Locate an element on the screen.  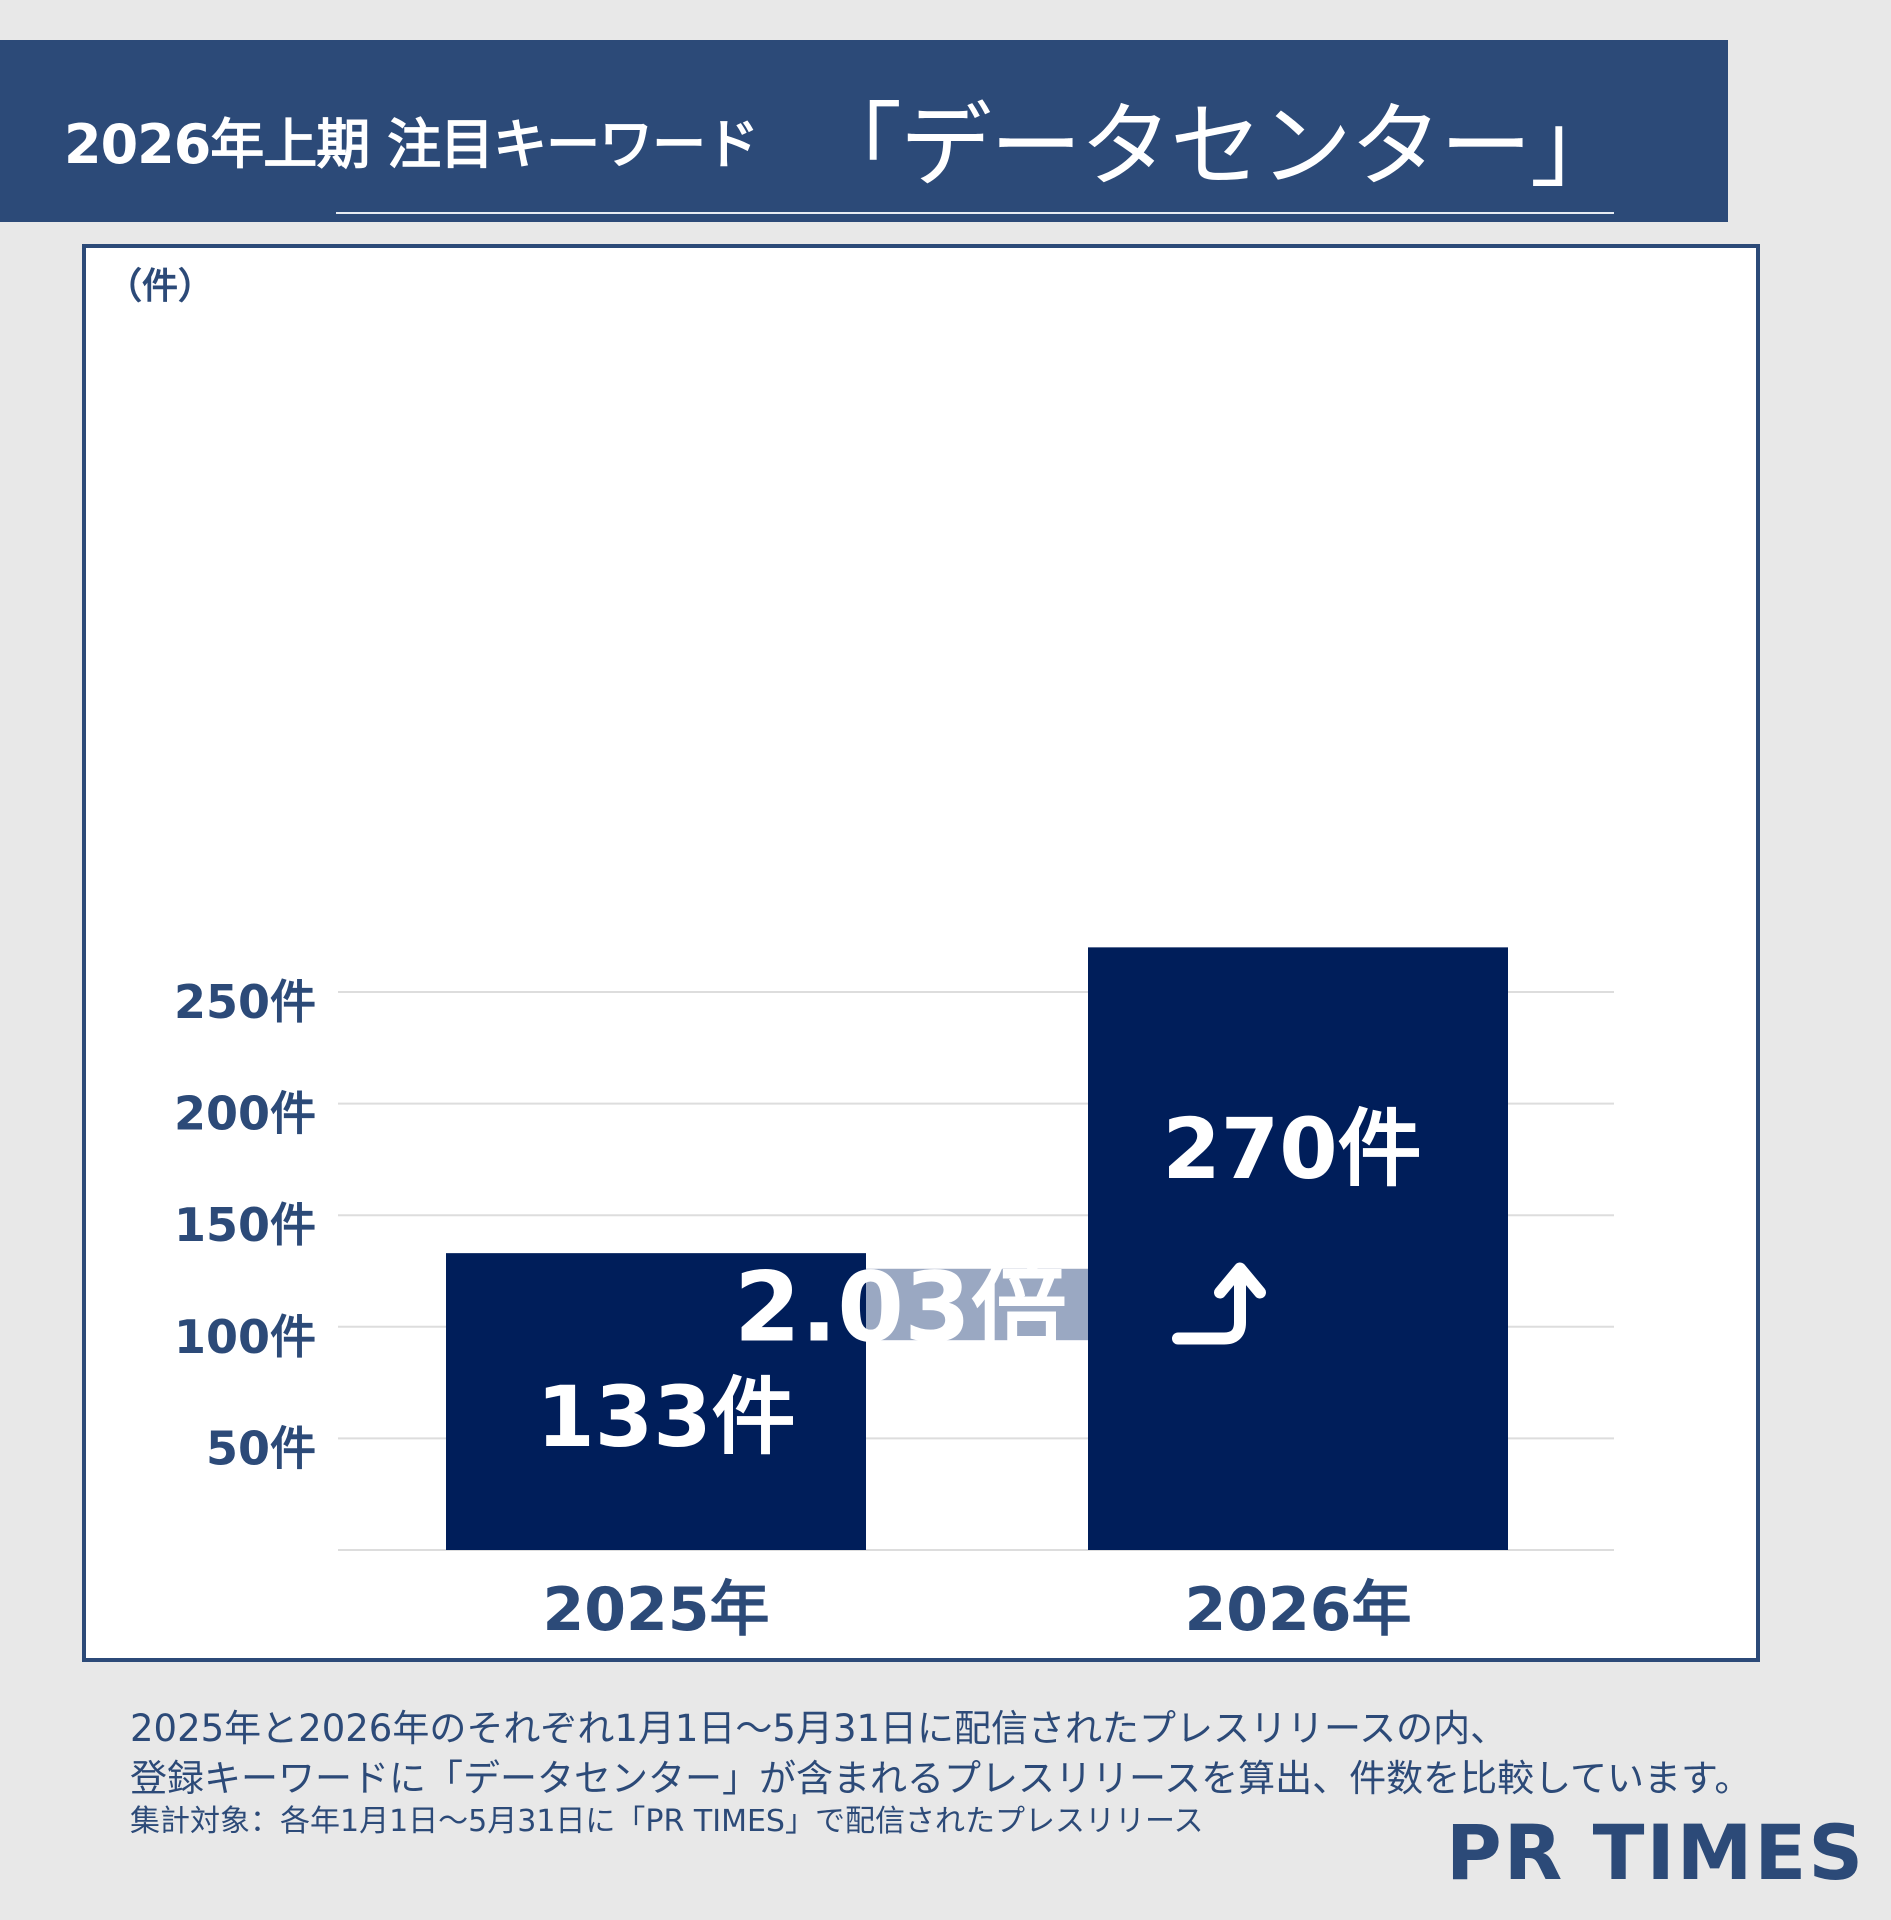
growth-annotation: 2.03倍 is located at coordinates (900, 1307).